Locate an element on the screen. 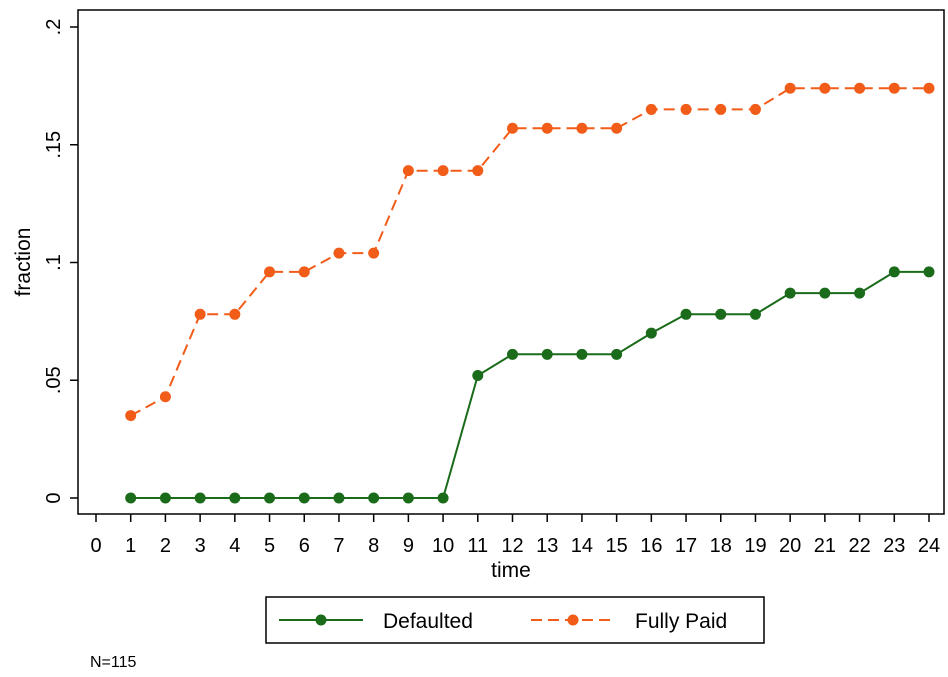 This screenshot has height=677, width=948. y-axis: 0 .05 .1 .15 .2 is located at coordinates (60, 261).